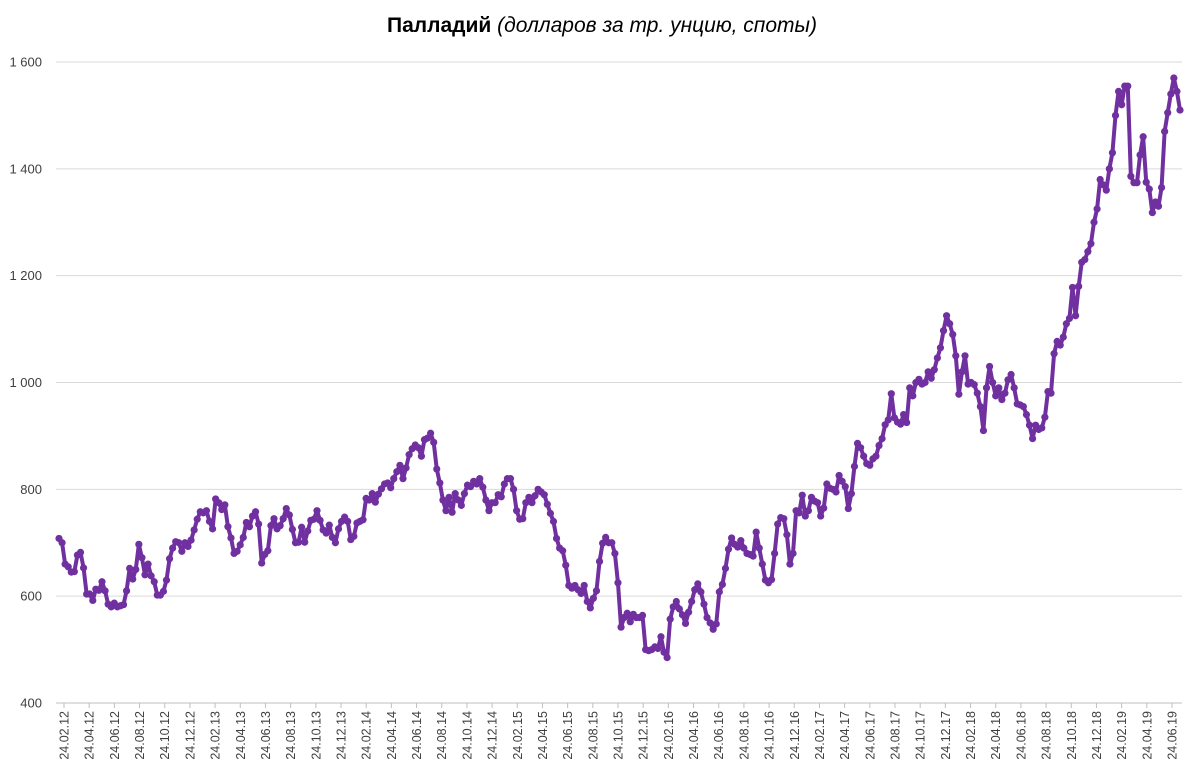 The width and height of the screenshot is (1204, 778). What do you see at coordinates (25, 168) in the screenshot?
I see `y-tick-label: 1 400` at bounding box center [25, 168].